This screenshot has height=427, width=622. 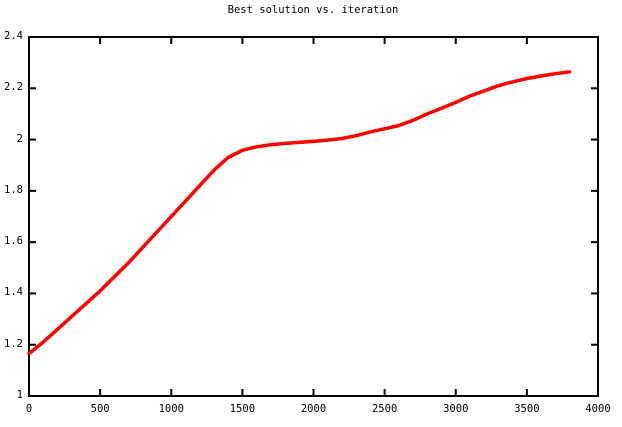 What do you see at coordinates (13, 292) in the screenshot?
I see `y-tick-label: 1.4` at bounding box center [13, 292].